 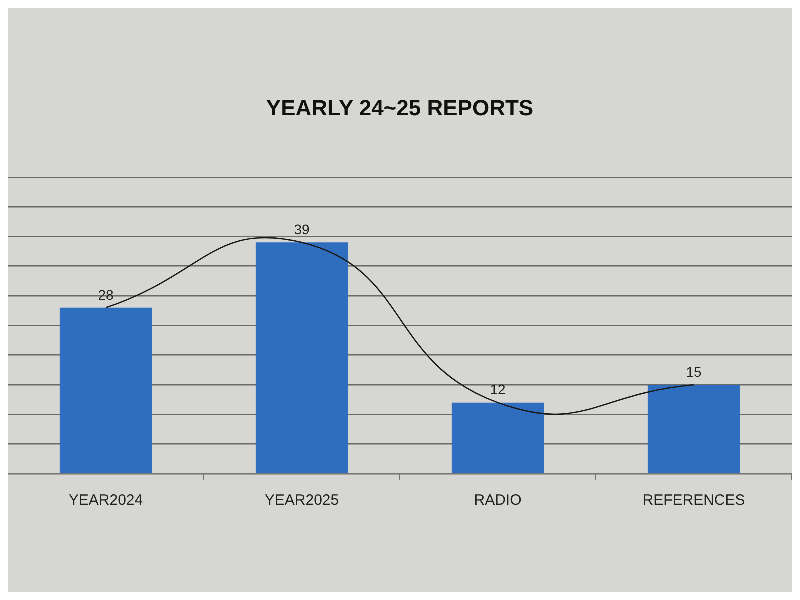 What do you see at coordinates (498, 390) in the screenshot?
I see `data-label: 12` at bounding box center [498, 390].